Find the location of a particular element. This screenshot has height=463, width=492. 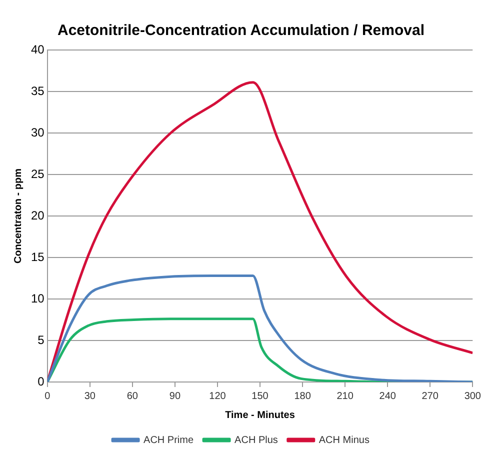

x-axis-title: Time - Minutes is located at coordinates (260, 415).